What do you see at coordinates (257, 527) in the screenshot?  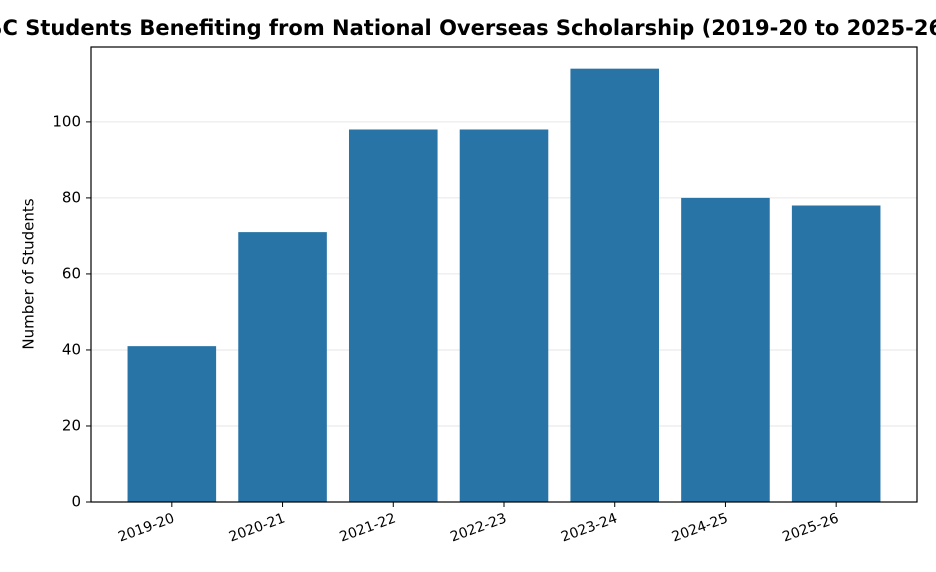 I see `x-tick-label: 2020-21` at bounding box center [257, 527].